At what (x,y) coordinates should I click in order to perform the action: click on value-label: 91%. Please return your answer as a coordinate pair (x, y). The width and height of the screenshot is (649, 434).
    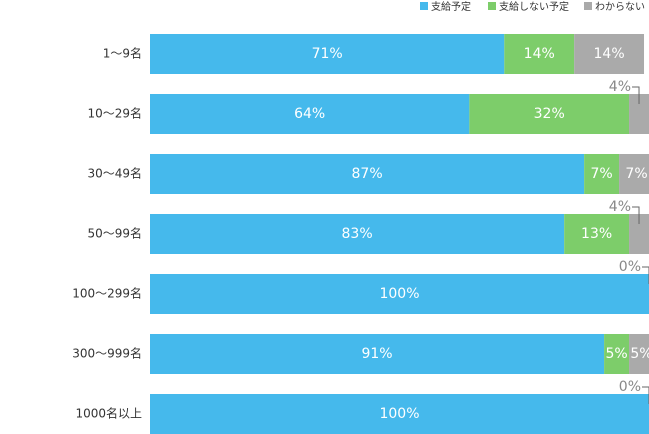
    Looking at the image, I should click on (376, 354).